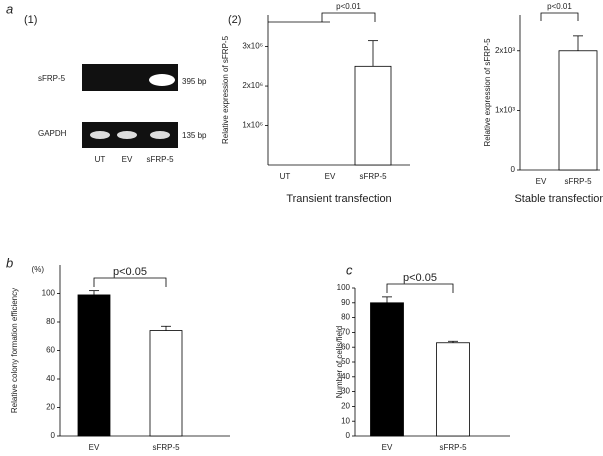 The width and height of the screenshot is (603, 456). I want to click on unit-label: (%), so click(38, 269).